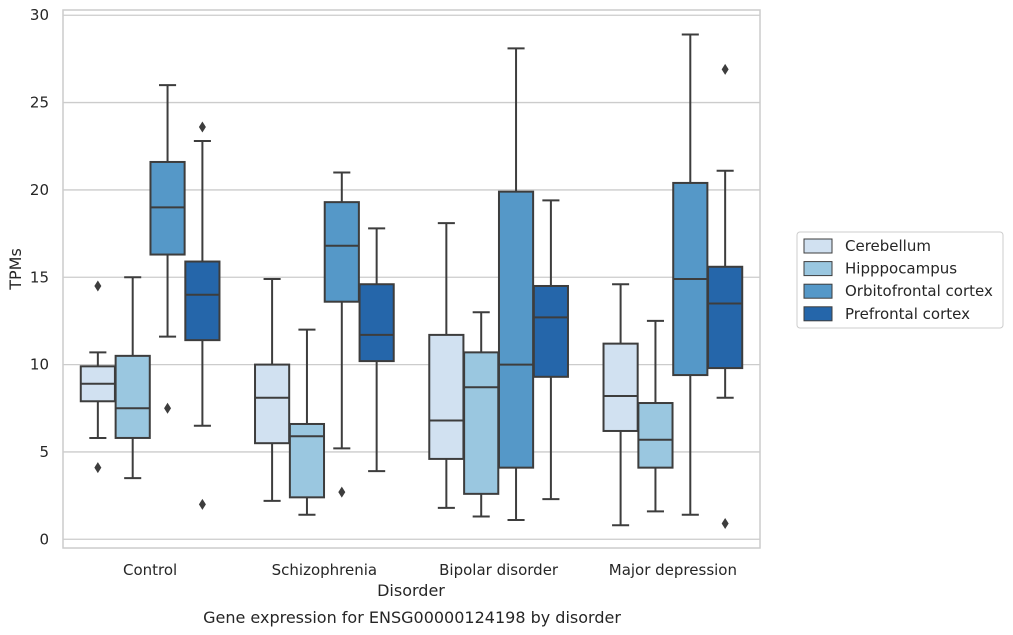 The image size is (1013, 635). I want to click on y-tick-label: 30, so click(39, 15).